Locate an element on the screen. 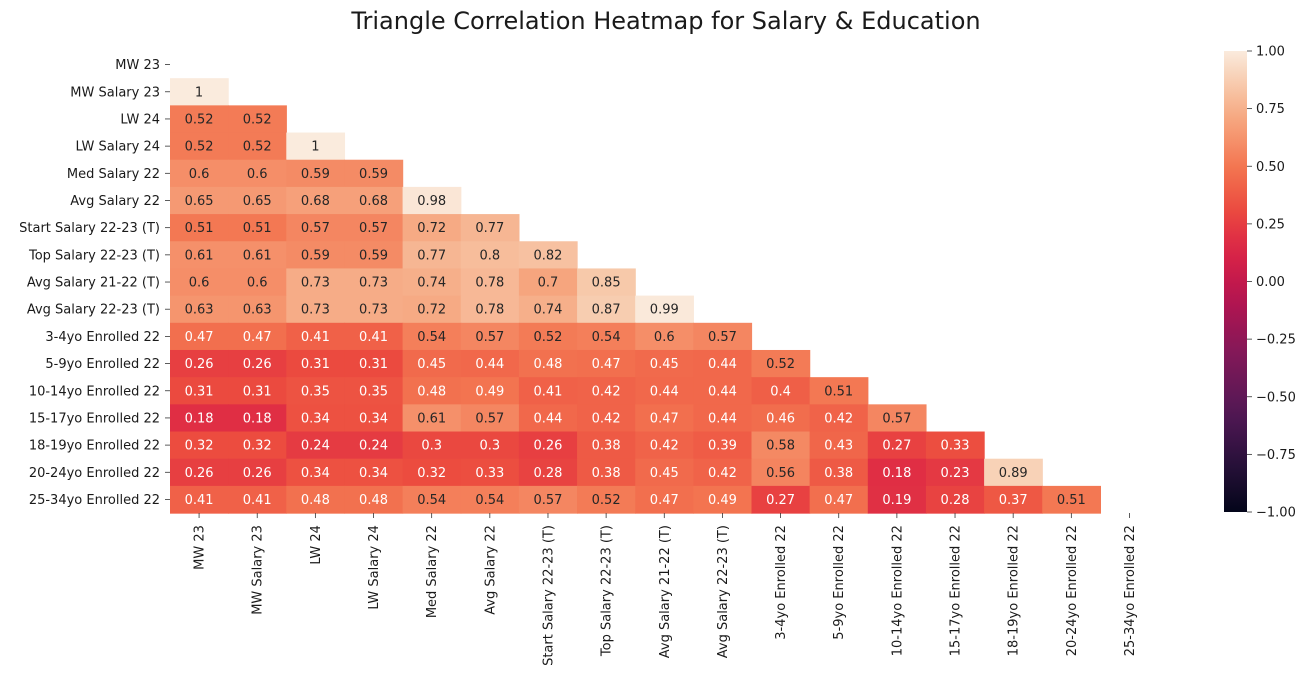  cell-value-label: 0.82 is located at coordinates (547, 255).